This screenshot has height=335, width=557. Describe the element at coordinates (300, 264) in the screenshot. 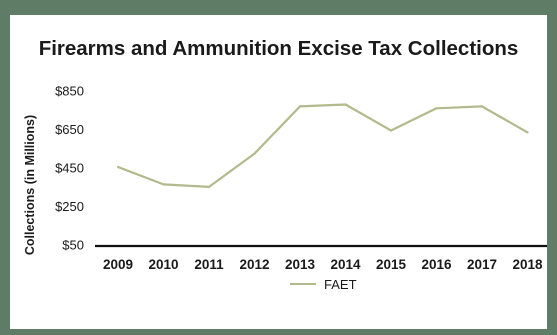

I see `x-tick-label: 2013` at that location.